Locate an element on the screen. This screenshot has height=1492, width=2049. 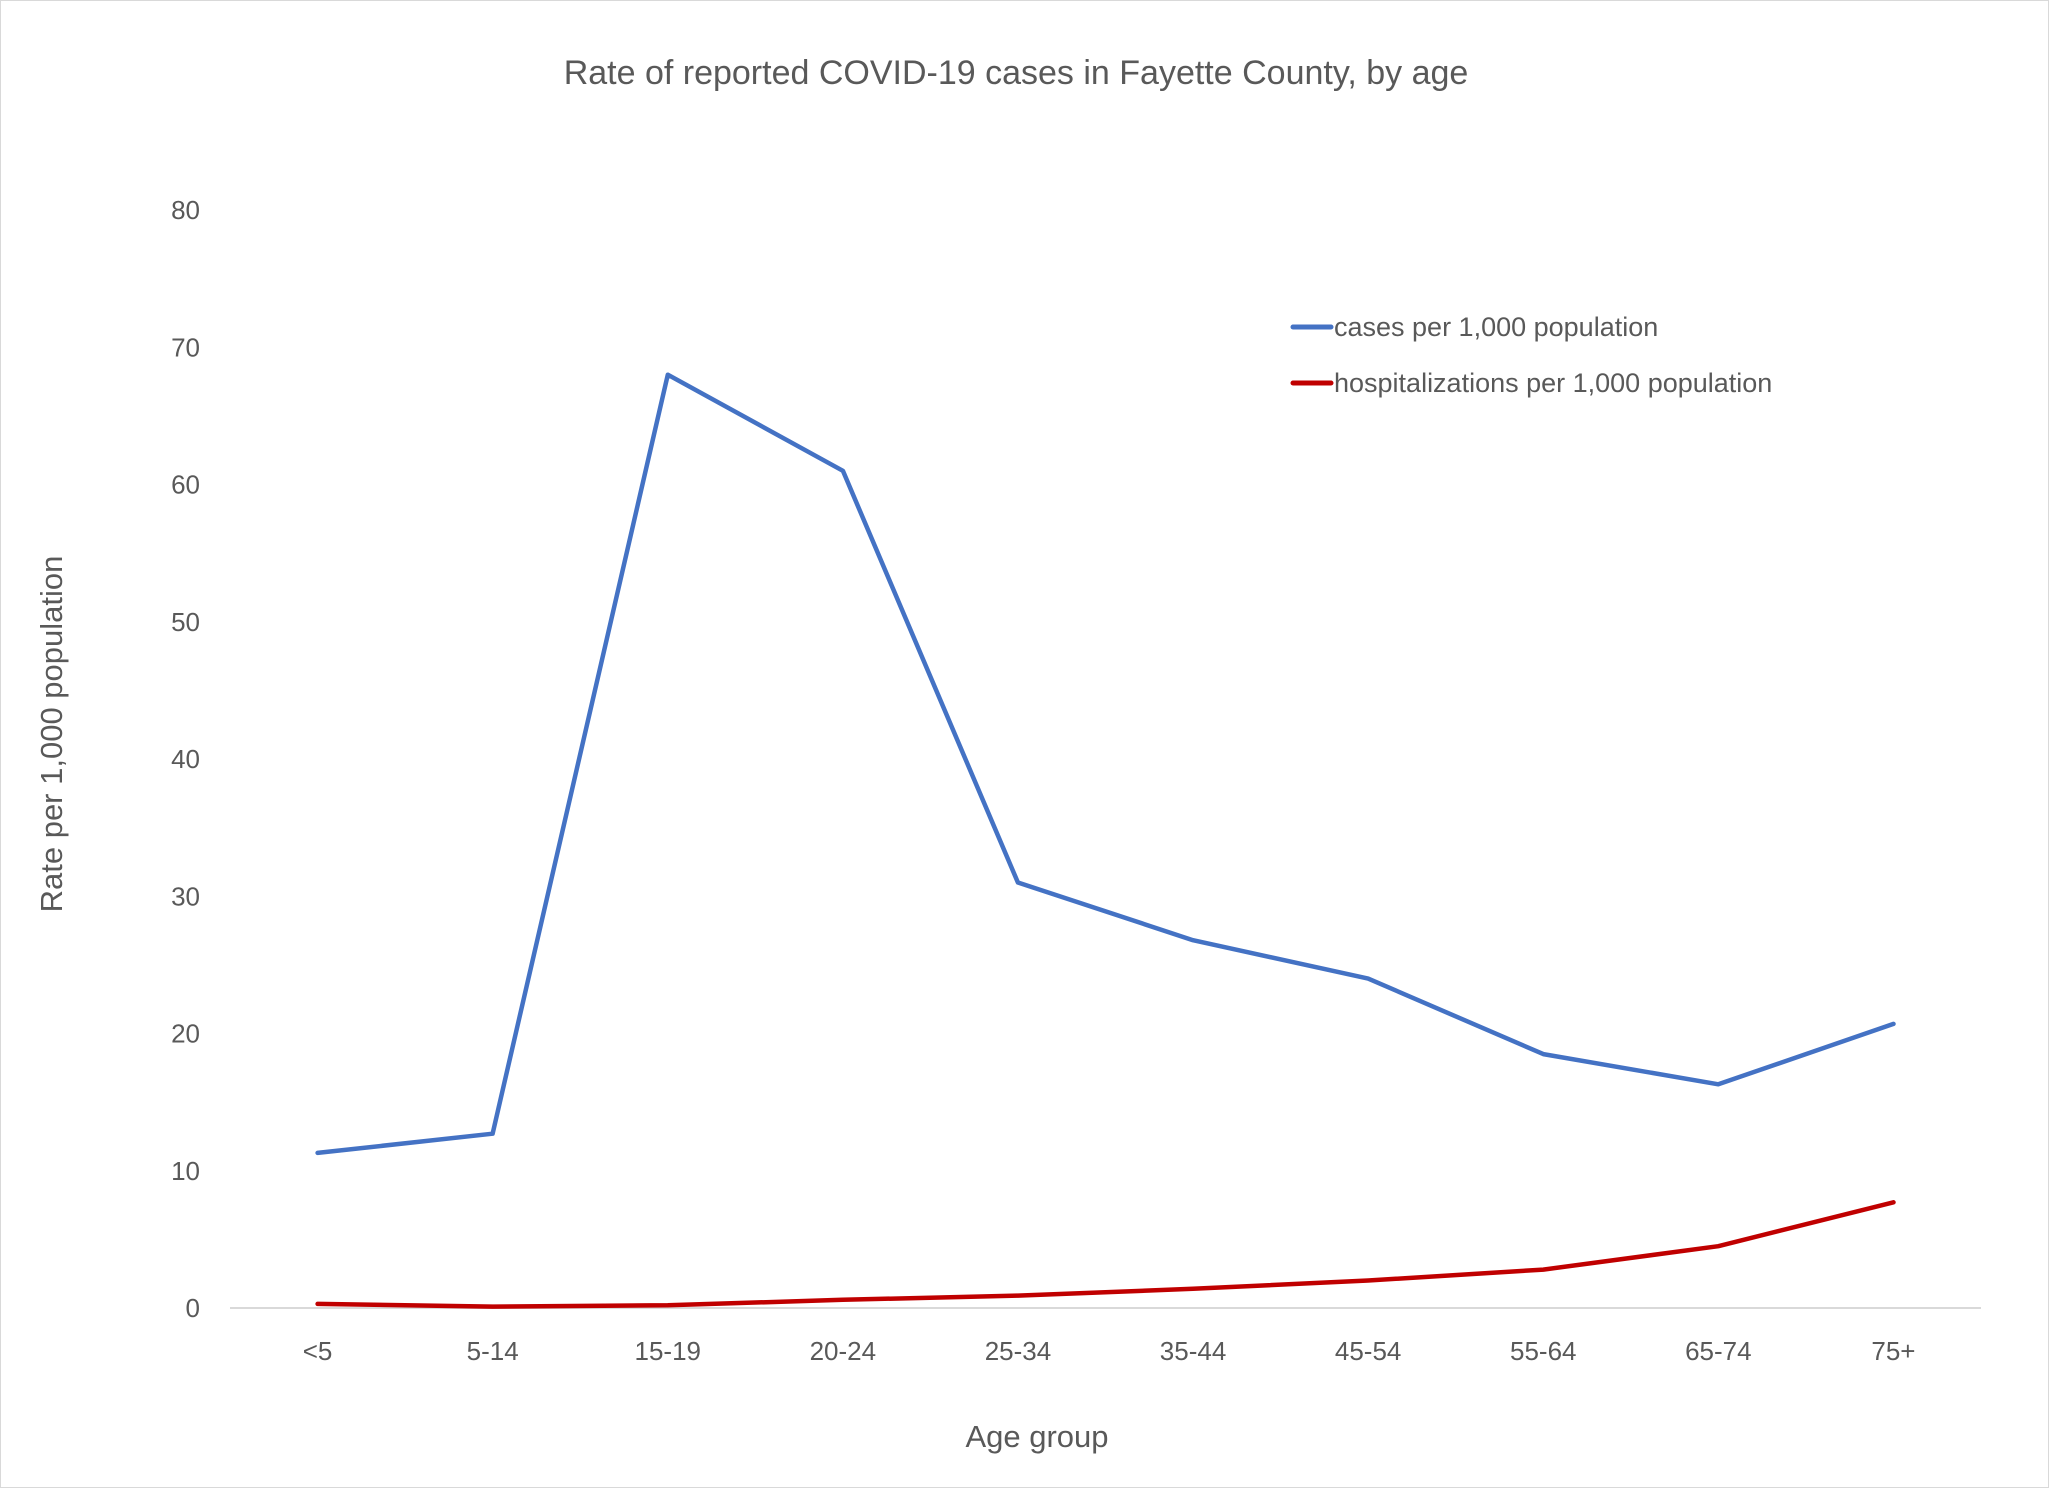
x-tick-label: 35-44 is located at coordinates (1193, 1351).